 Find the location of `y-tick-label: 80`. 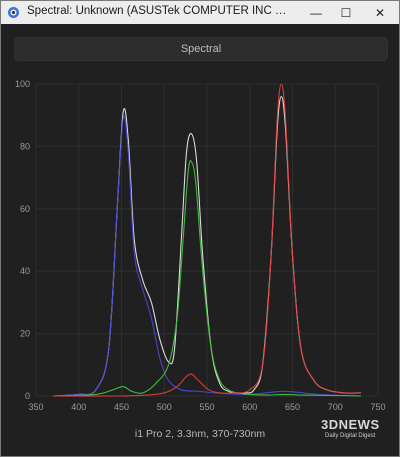

y-tick-label: 80 is located at coordinates (25, 146).